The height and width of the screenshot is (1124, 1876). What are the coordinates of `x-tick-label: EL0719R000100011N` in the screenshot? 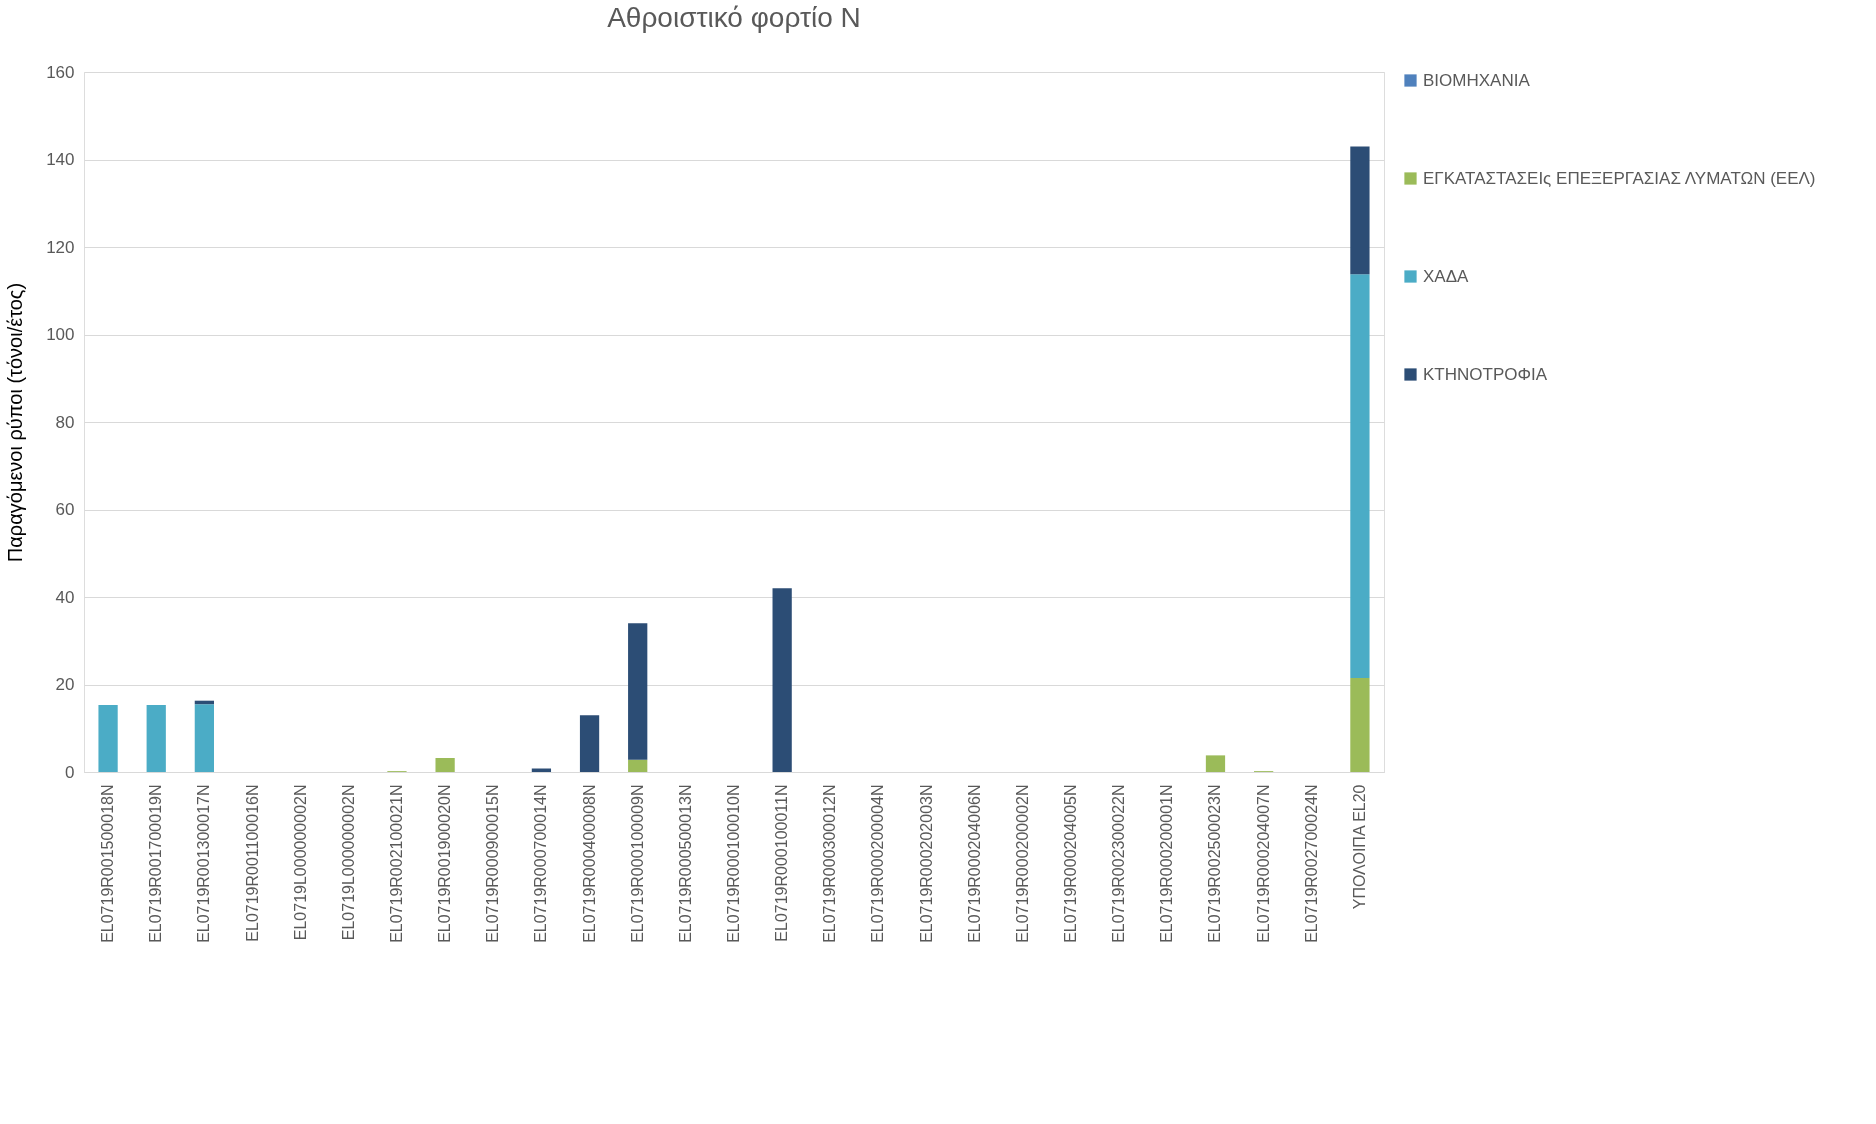 It's located at (782, 863).